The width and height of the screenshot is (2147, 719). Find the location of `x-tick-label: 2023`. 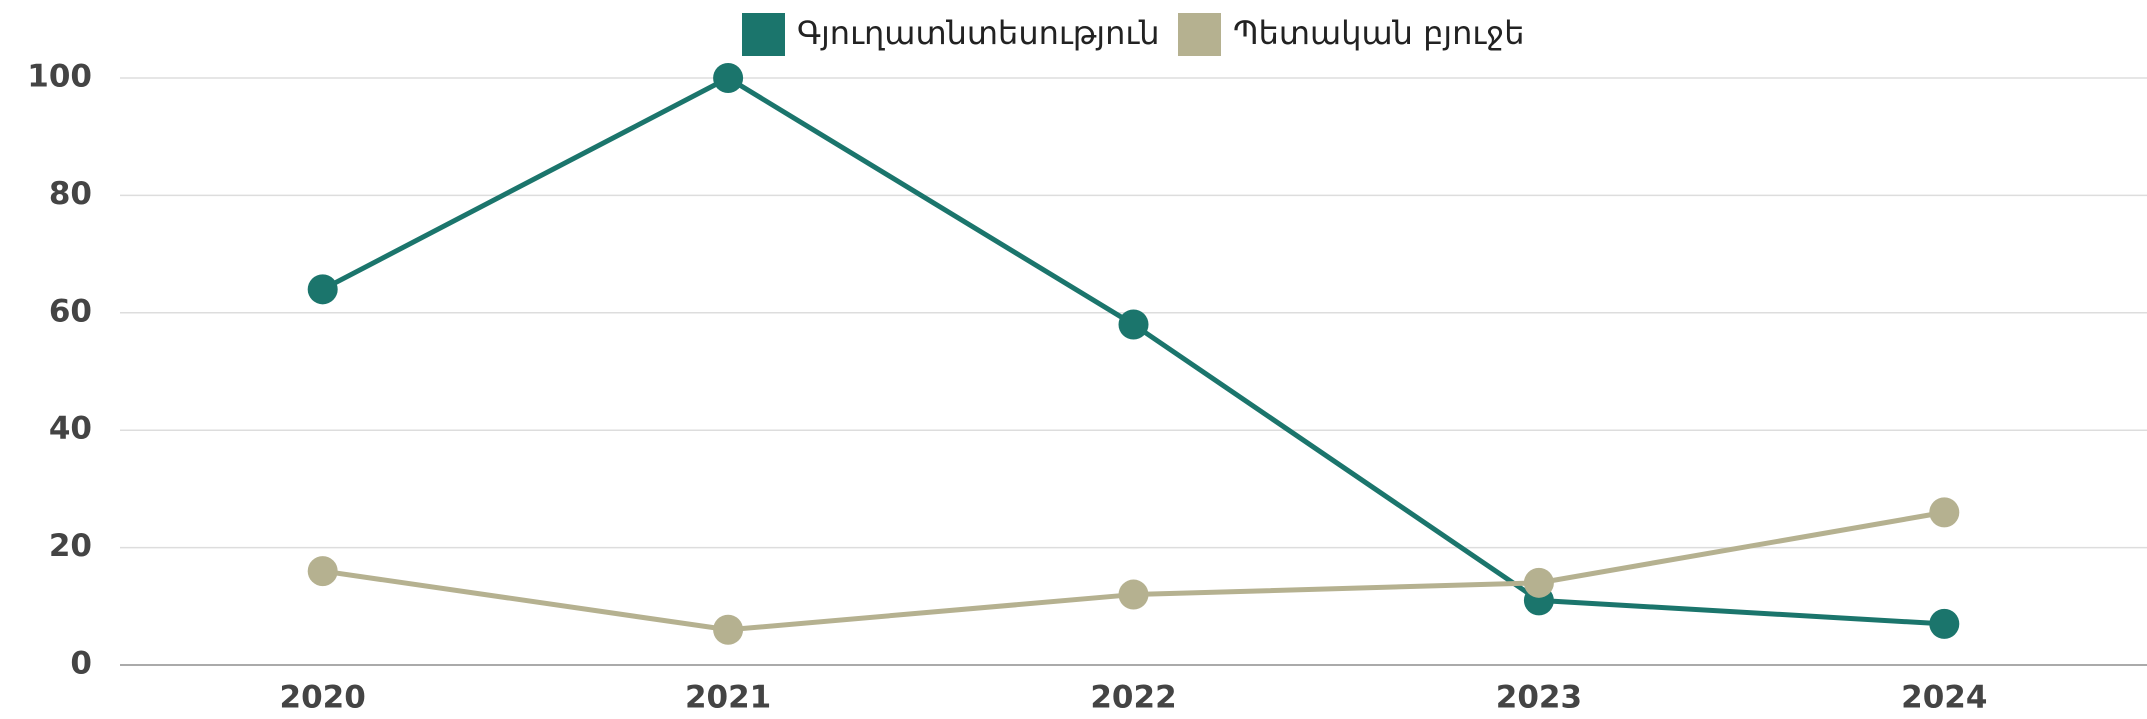

x-tick-label: 2023 is located at coordinates (1539, 698).